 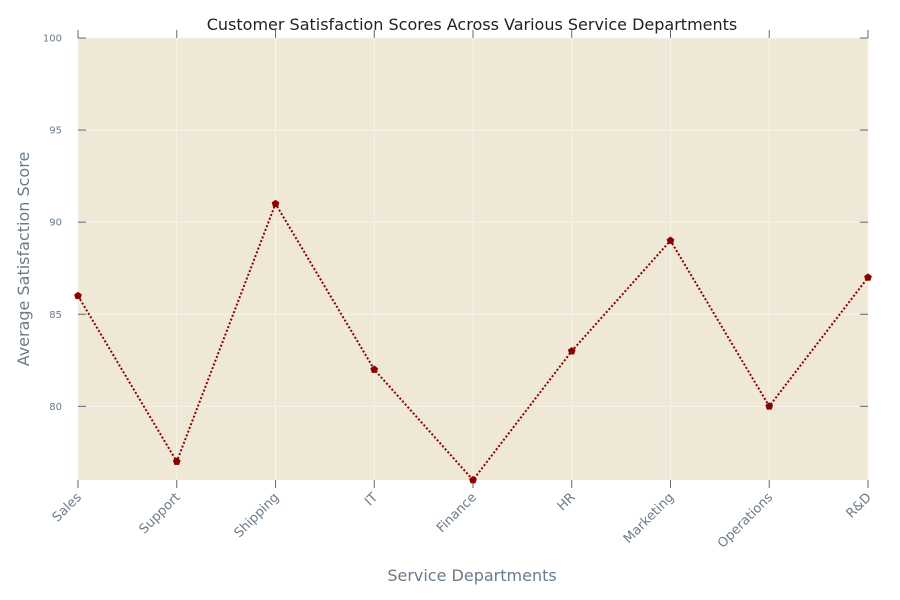 I want to click on y-tick-label: 90, so click(x=55, y=223).